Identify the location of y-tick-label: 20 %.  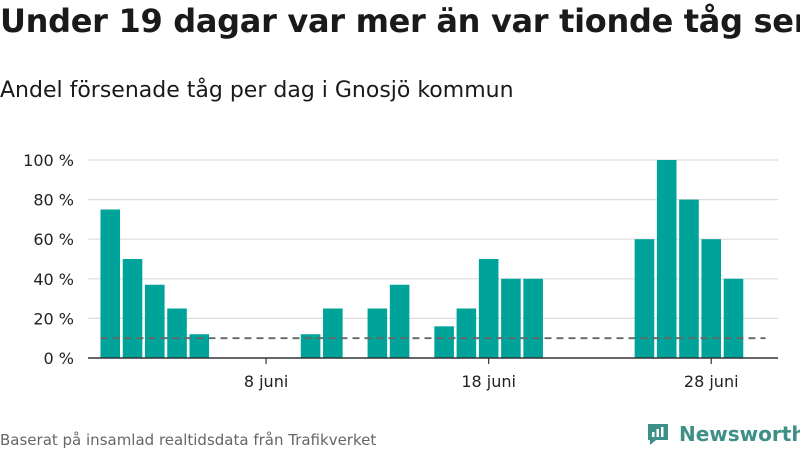
(53, 318).